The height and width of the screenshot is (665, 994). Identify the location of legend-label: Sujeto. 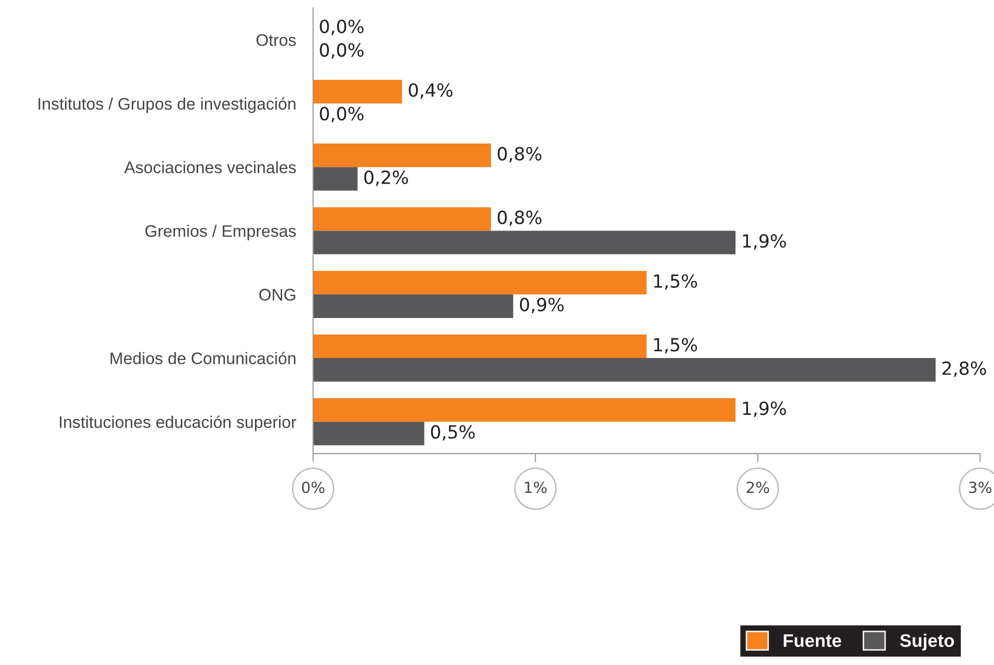
(927, 642).